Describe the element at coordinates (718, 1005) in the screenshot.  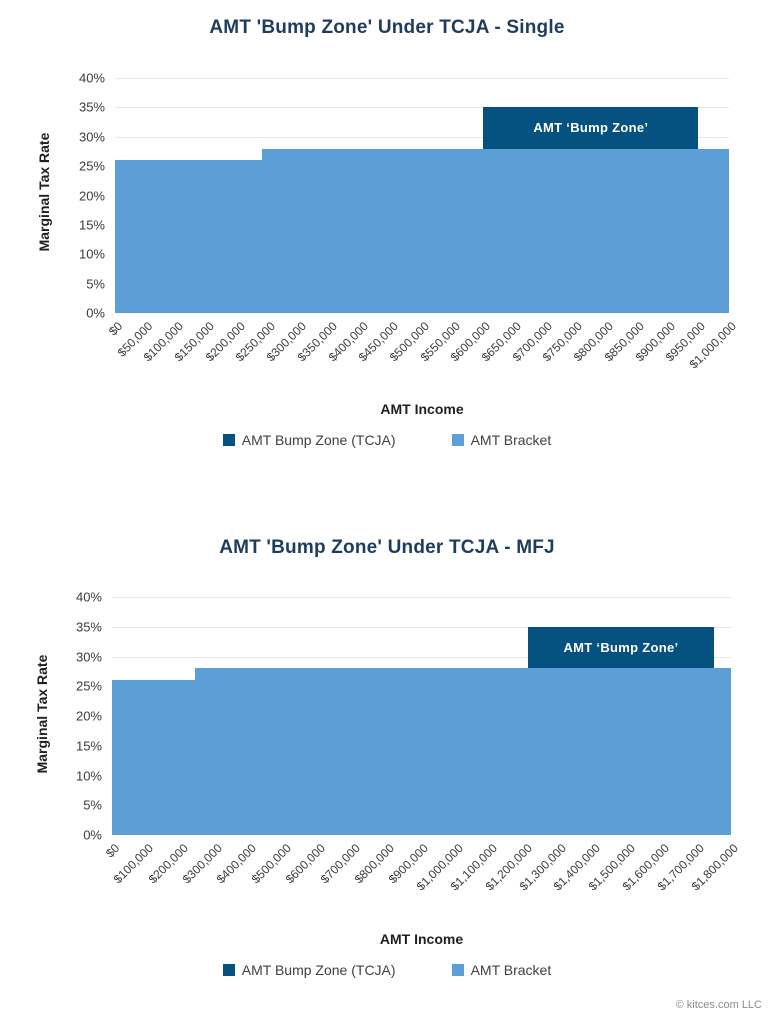
I see `copyright-text: © kitces.com LLC` at that location.